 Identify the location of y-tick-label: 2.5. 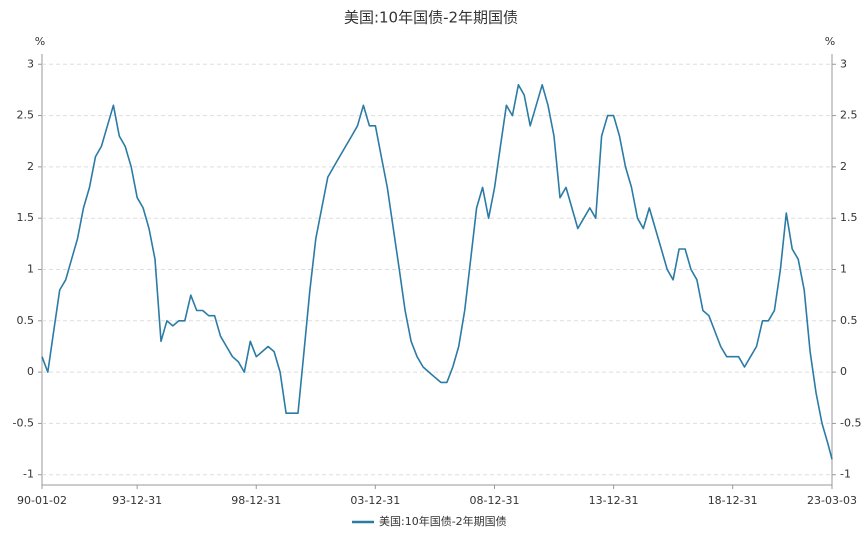
(26, 115).